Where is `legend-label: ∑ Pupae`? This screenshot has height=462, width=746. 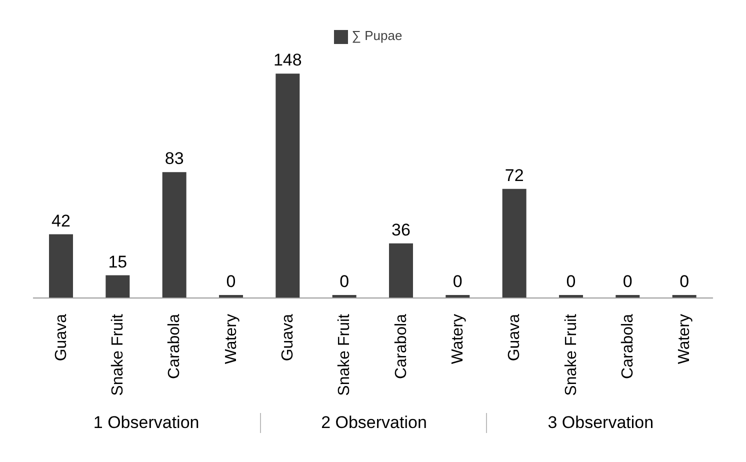
legend-label: ∑ Pupae is located at coordinates (377, 35).